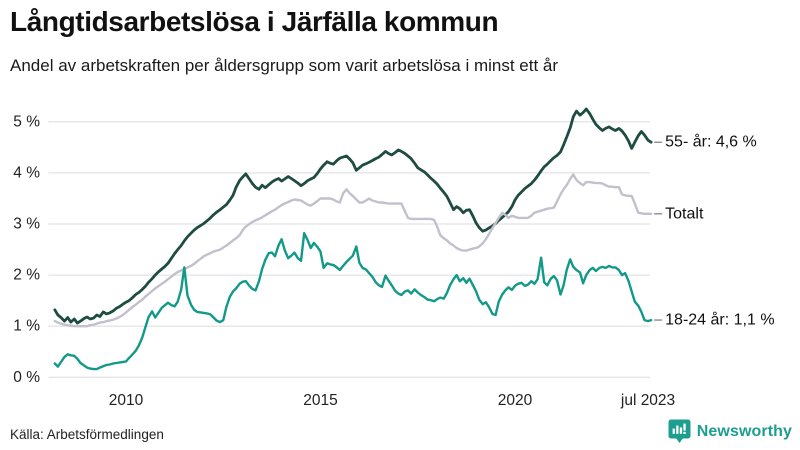 Image resolution: width=800 pixels, height=450 pixels. What do you see at coordinates (714, 231) in the screenshot?
I see `series-end-labels: 55- år: 4,6 % Totalt 18-24 år: 1,1 %` at bounding box center [714, 231].